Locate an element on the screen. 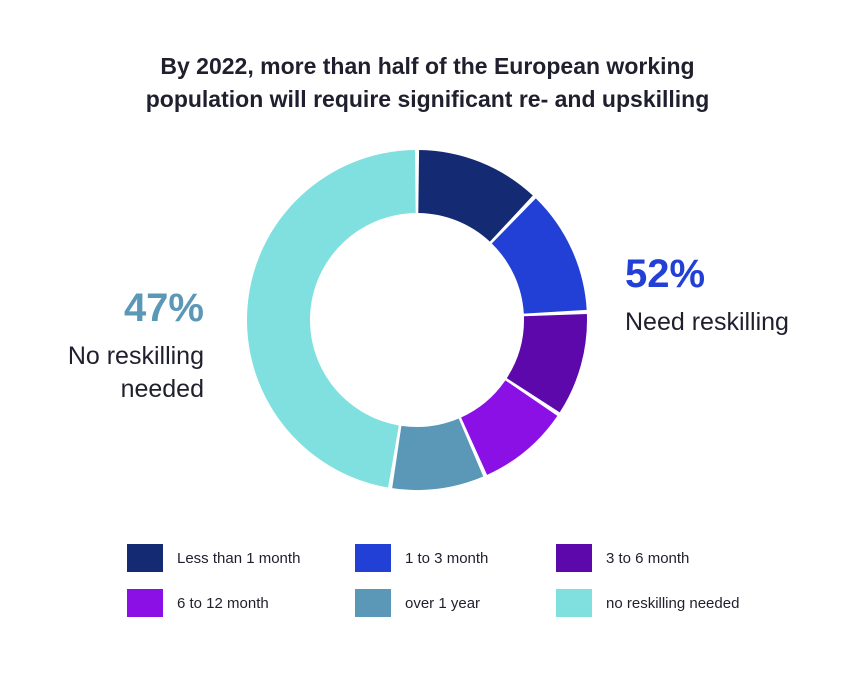 This screenshot has height=676, width=855. no-reskilling-callout: 47% No reskilling needed is located at coordinates (104, 346).